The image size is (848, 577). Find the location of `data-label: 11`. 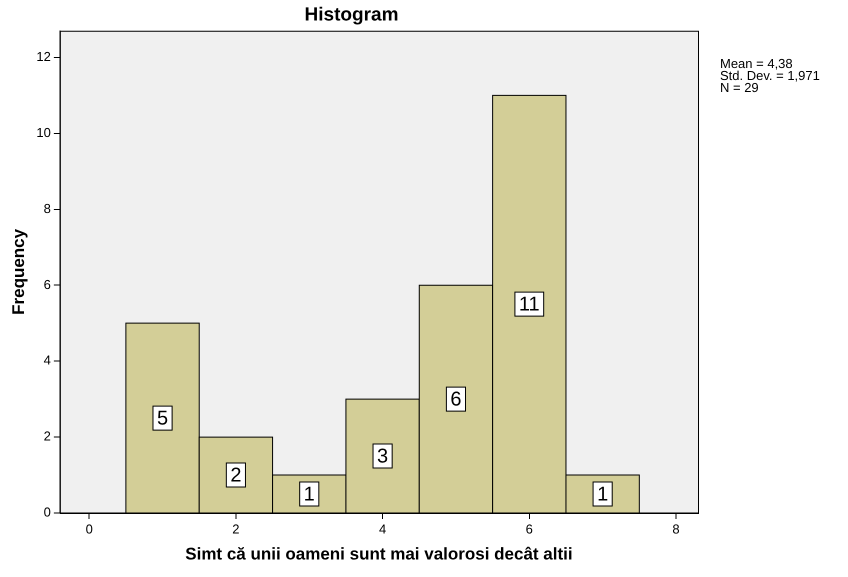

data-label: 11 is located at coordinates (529, 305).